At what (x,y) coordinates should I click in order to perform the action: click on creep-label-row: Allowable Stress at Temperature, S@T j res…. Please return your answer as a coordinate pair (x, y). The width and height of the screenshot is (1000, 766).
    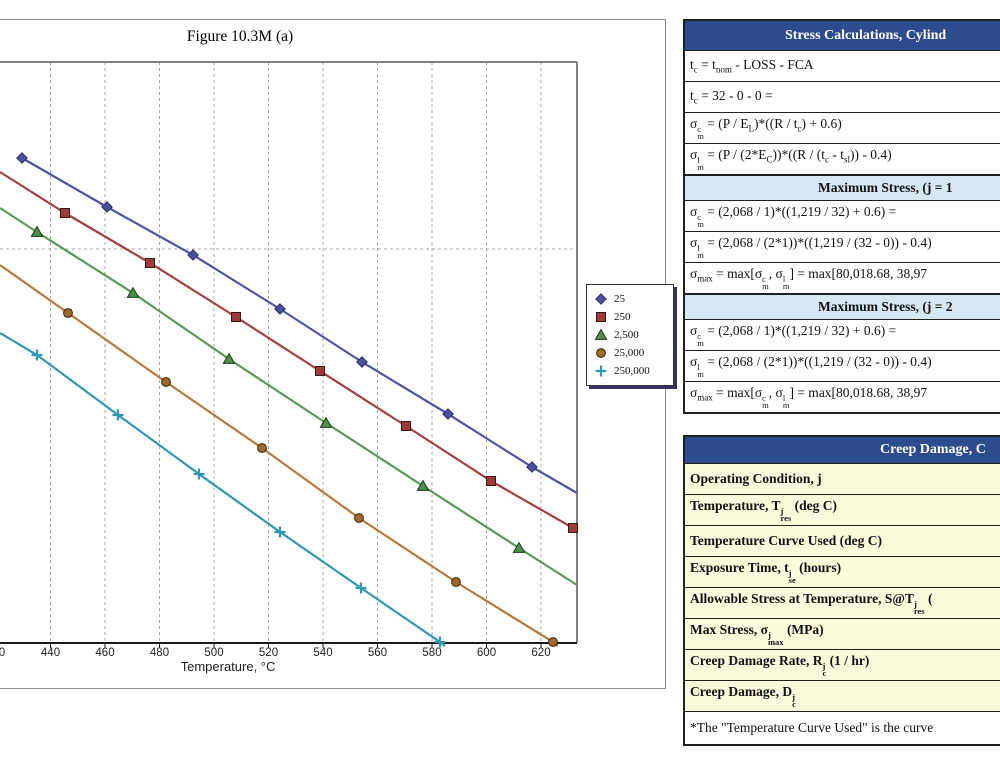
    Looking at the image, I should click on (842, 602).